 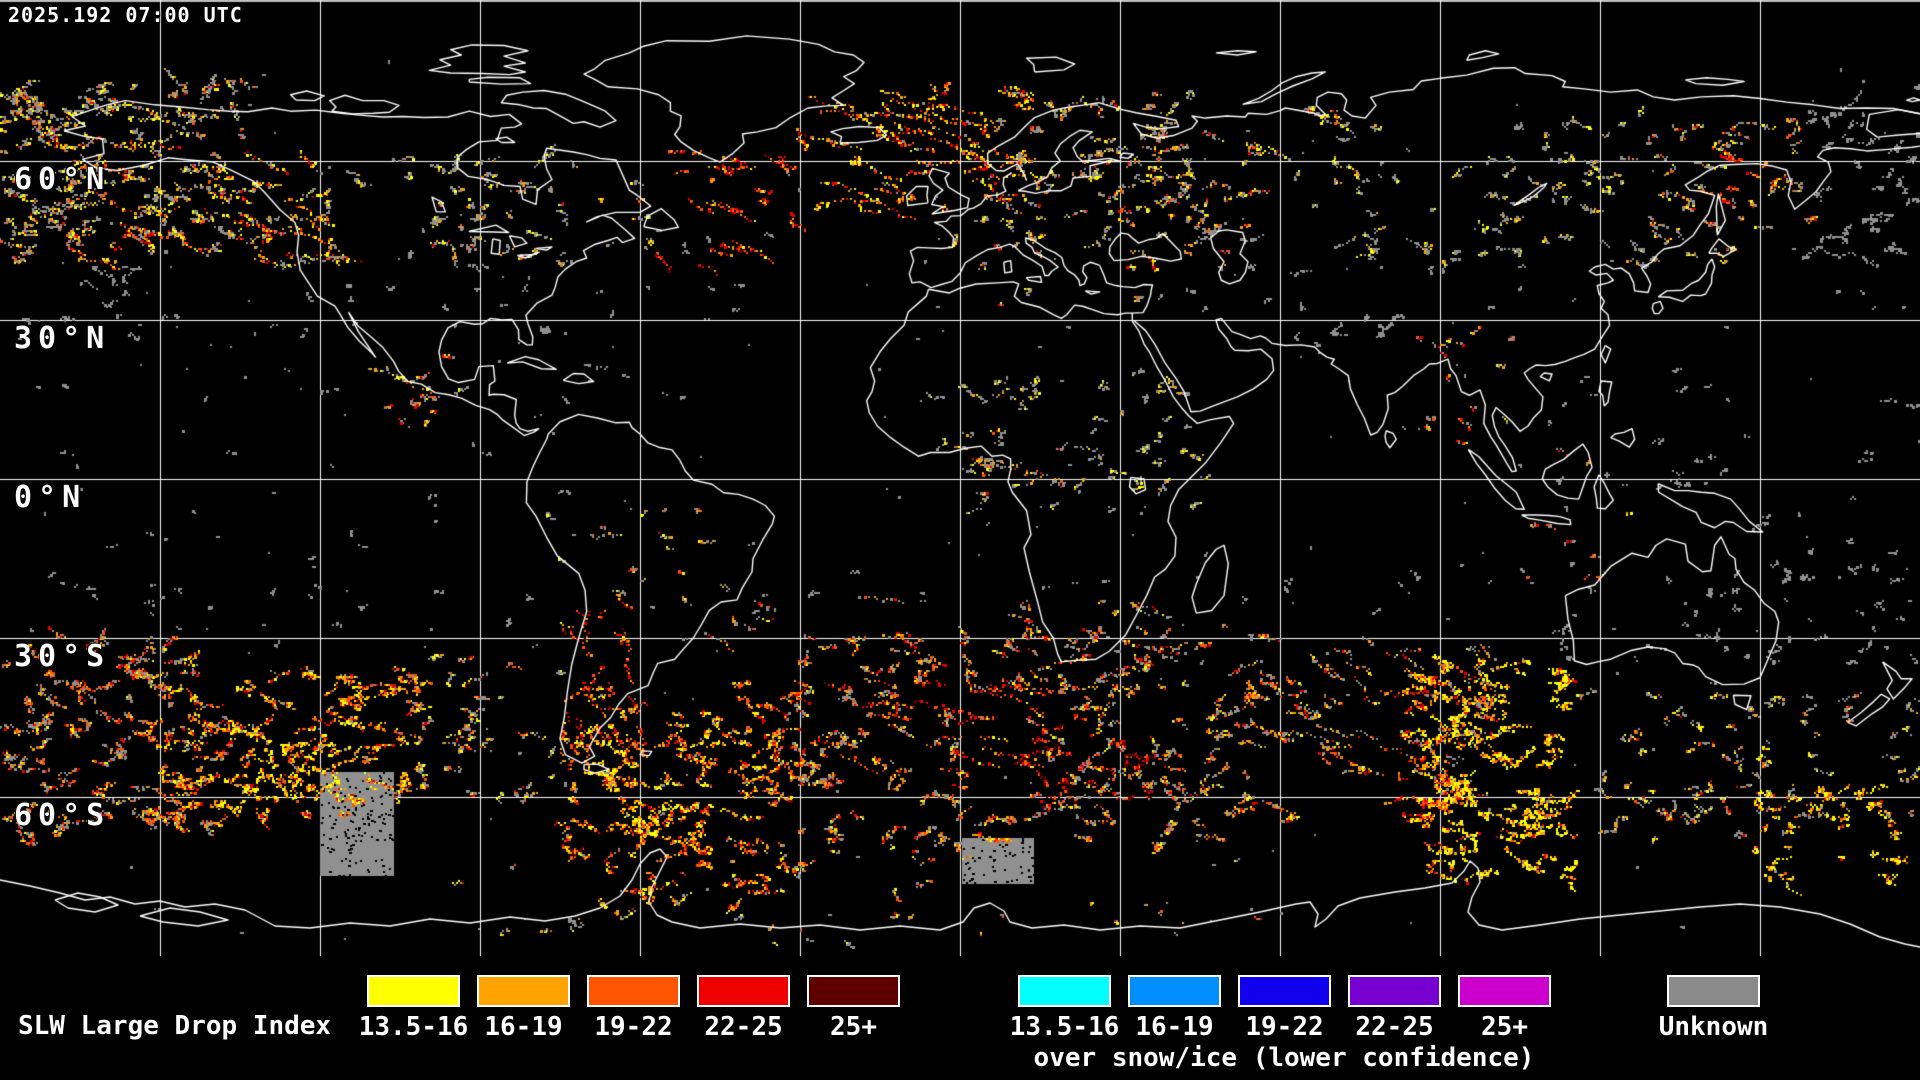 I want to click on latitude-label: 30°S, so click(x=62, y=656).